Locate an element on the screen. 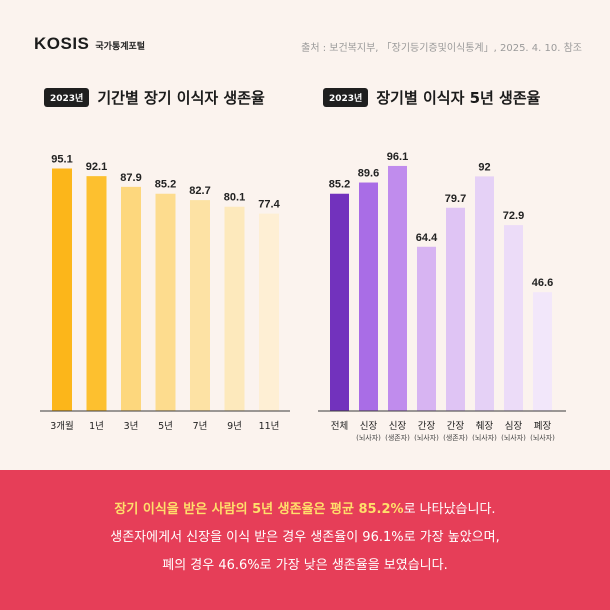  right-tick-sub-1: (뇌사자) is located at coordinates (368, 437).